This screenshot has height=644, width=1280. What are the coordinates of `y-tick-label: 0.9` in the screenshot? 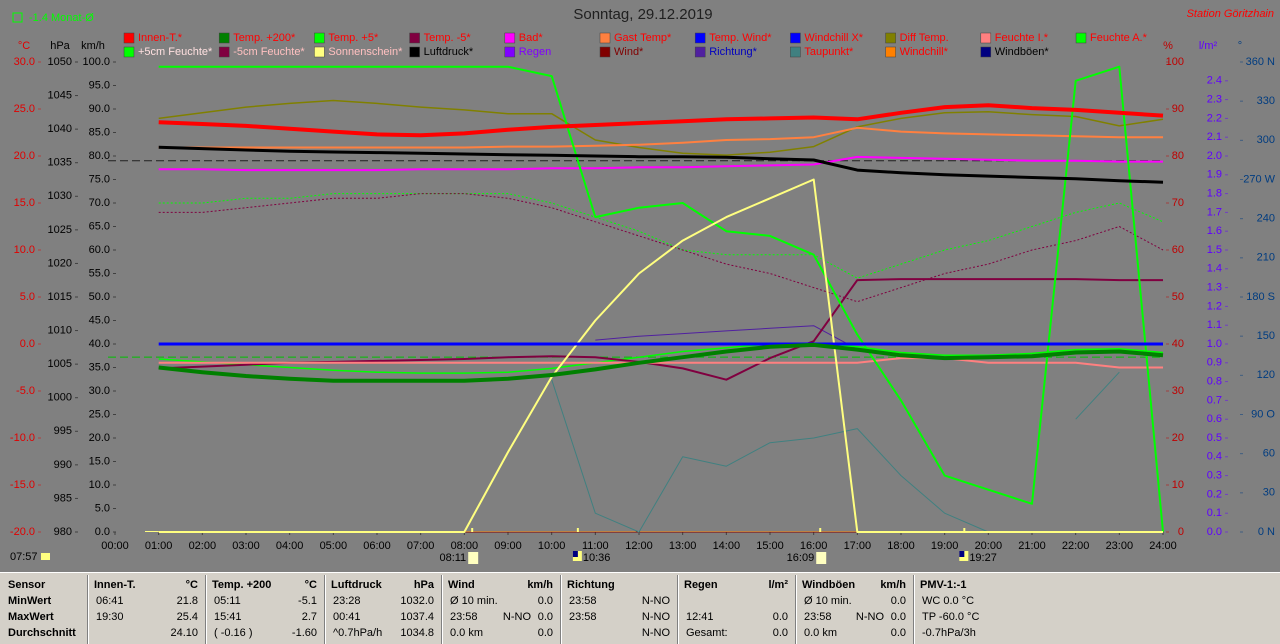 It's located at (1214, 363).